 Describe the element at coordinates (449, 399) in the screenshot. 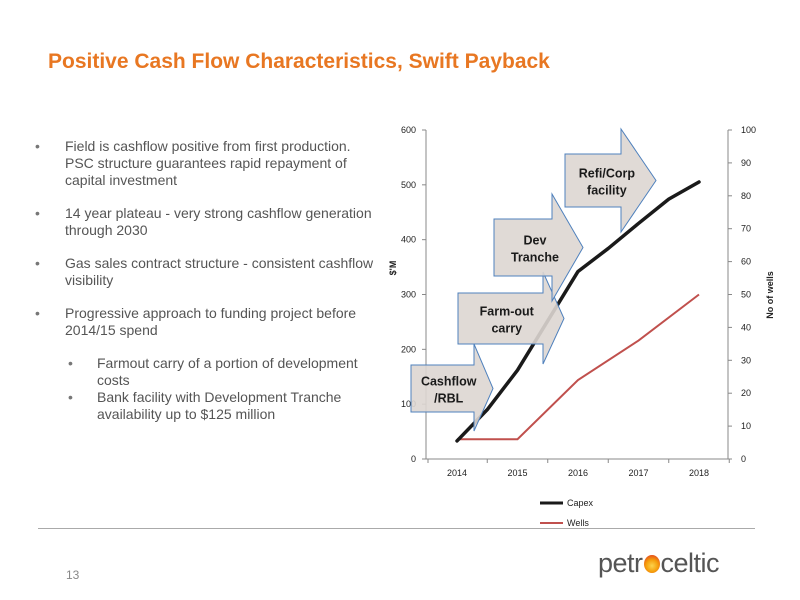

I see `funding-arrow-label: /RBL` at that location.